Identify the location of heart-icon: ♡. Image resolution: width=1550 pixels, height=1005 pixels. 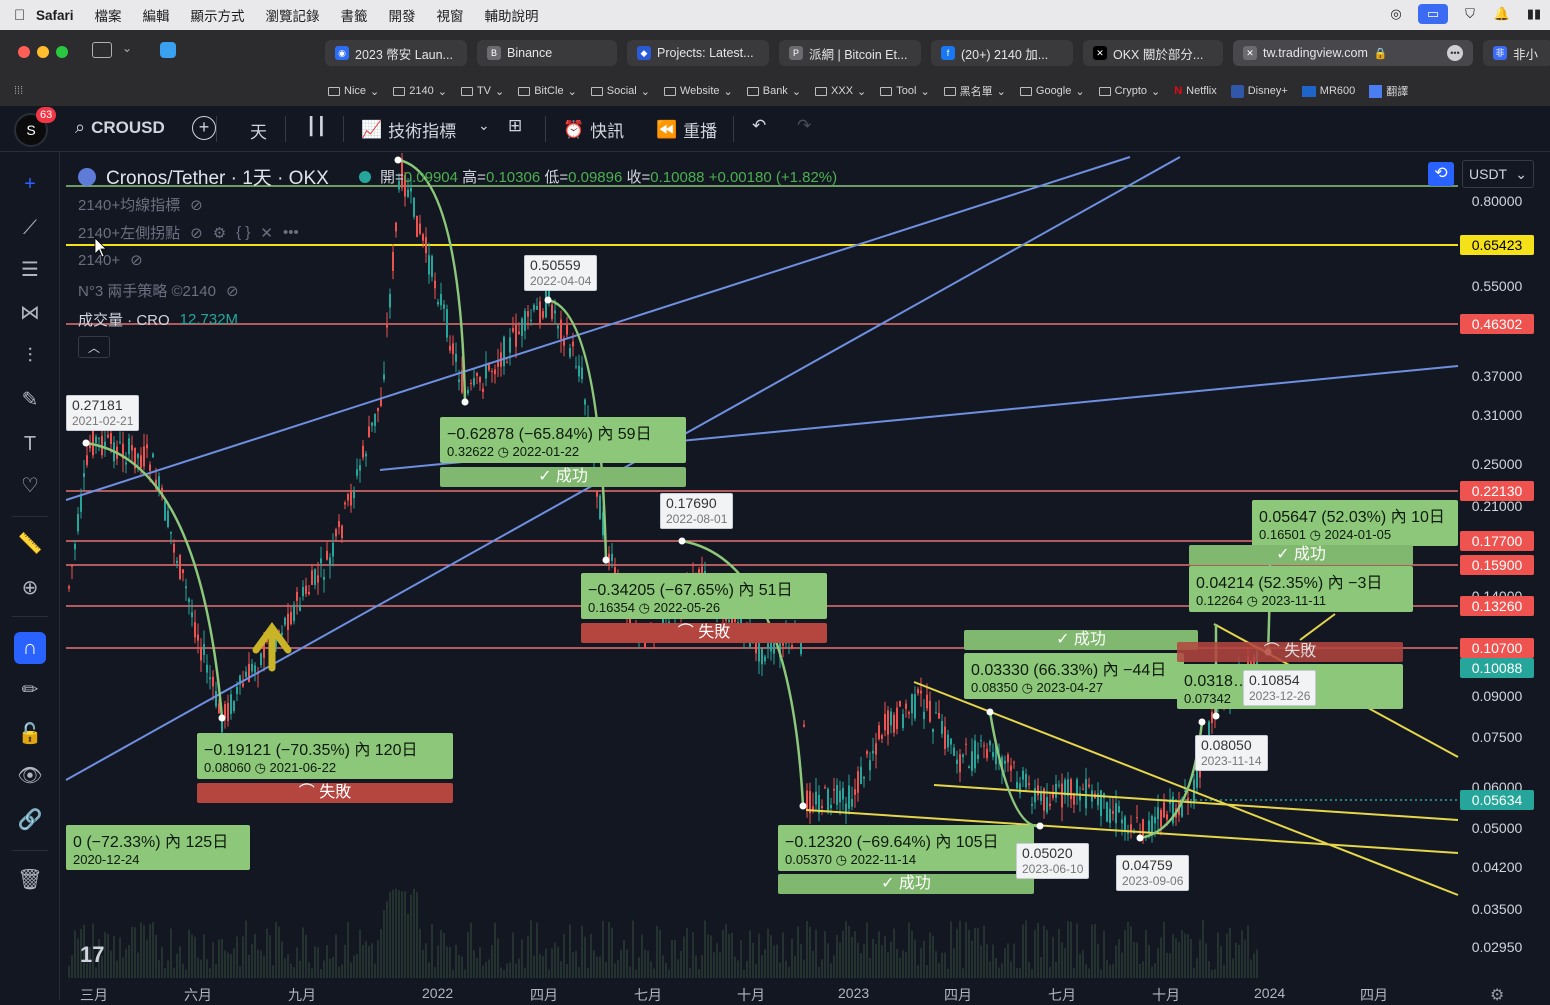
(30, 486).